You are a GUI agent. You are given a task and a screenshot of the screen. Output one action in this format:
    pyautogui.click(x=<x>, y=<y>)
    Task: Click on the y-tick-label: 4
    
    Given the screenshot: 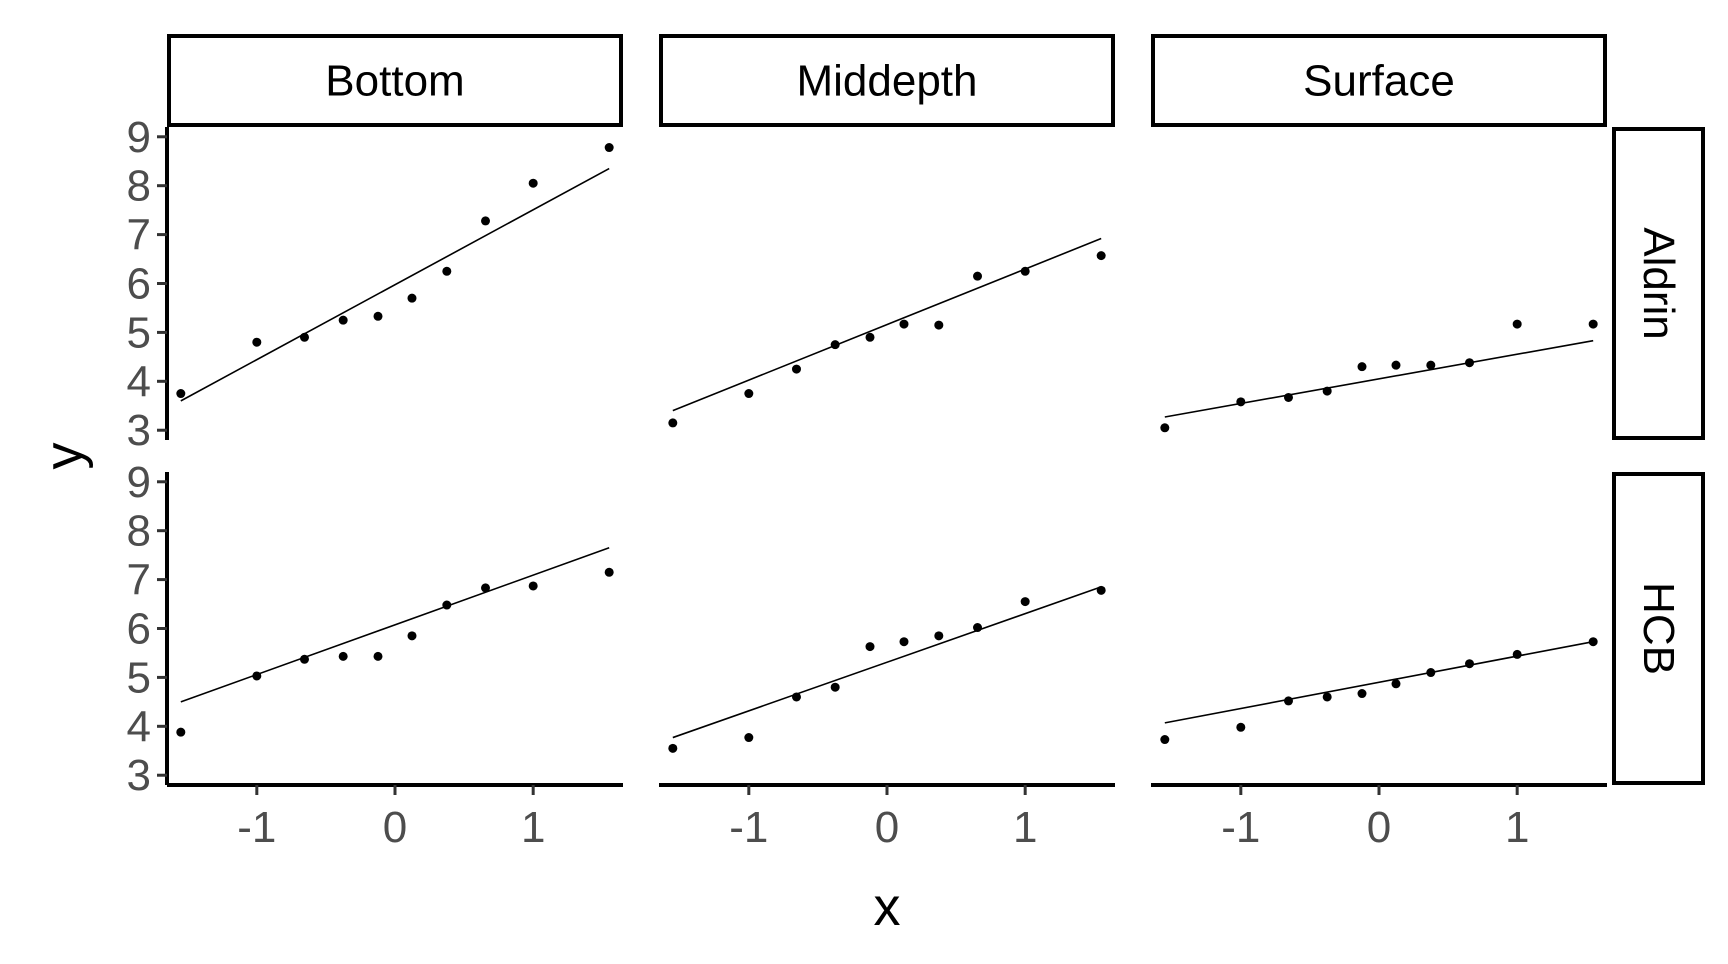 What is the action you would take?
    pyautogui.click(x=139, y=381)
    